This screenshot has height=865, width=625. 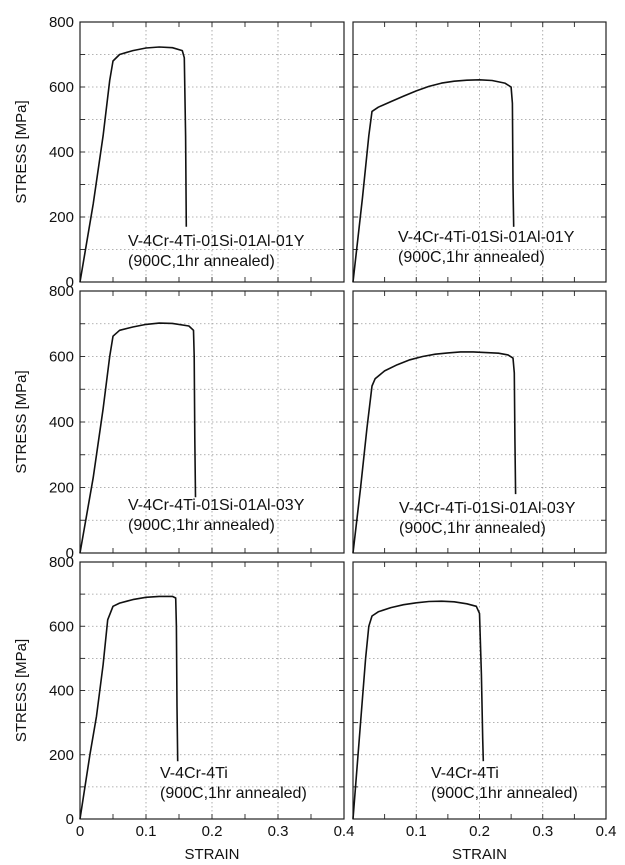 I want to click on x-tick-label: 0, so click(x=80, y=831).